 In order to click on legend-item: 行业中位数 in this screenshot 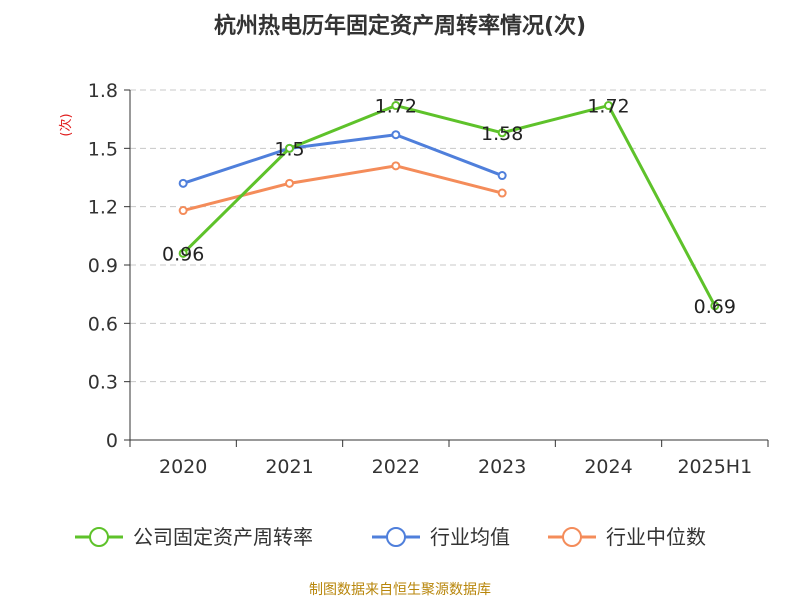, I will do `click(627, 537)`.